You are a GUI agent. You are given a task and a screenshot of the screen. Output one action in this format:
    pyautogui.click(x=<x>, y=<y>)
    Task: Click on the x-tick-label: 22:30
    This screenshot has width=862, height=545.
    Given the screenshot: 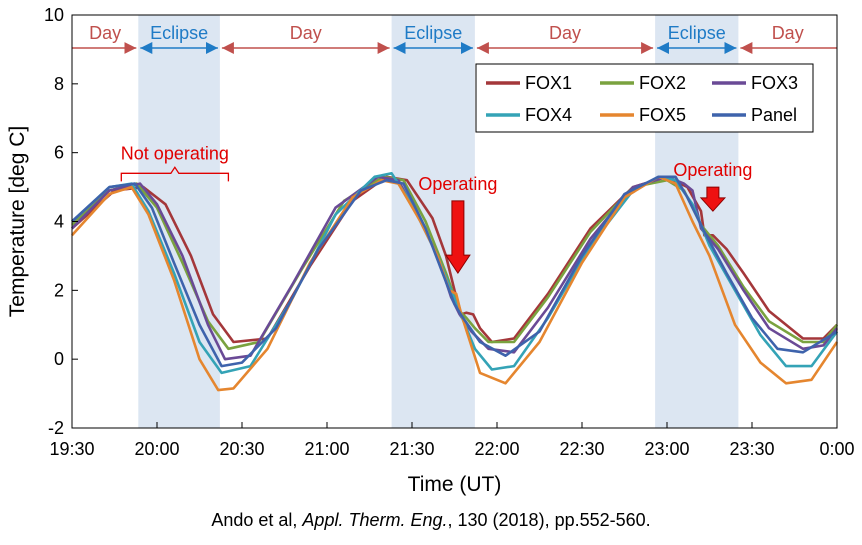 What is the action you would take?
    pyautogui.click(x=581, y=449)
    